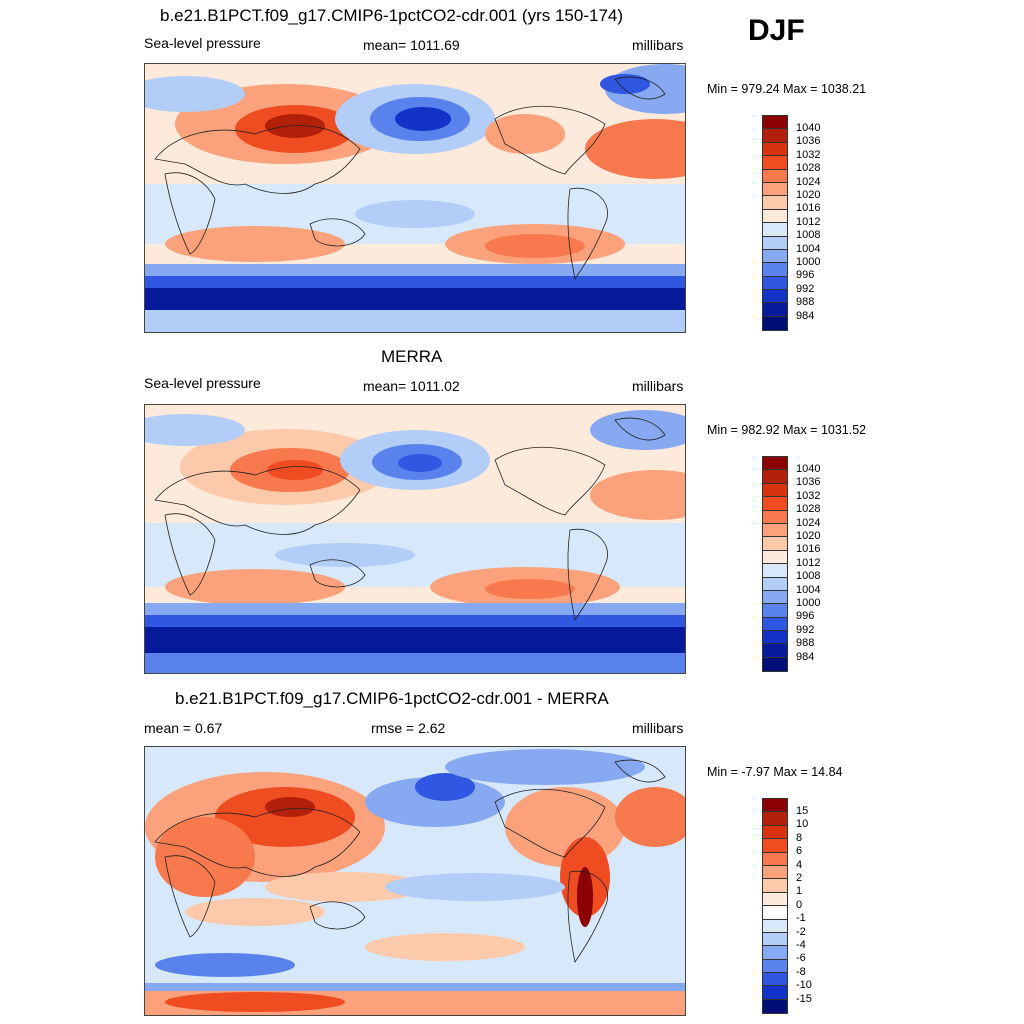  Describe the element at coordinates (787, 430) in the screenshot. I see `panel2-minmax-label: Min = 982.92 Max = 1031.52` at that location.